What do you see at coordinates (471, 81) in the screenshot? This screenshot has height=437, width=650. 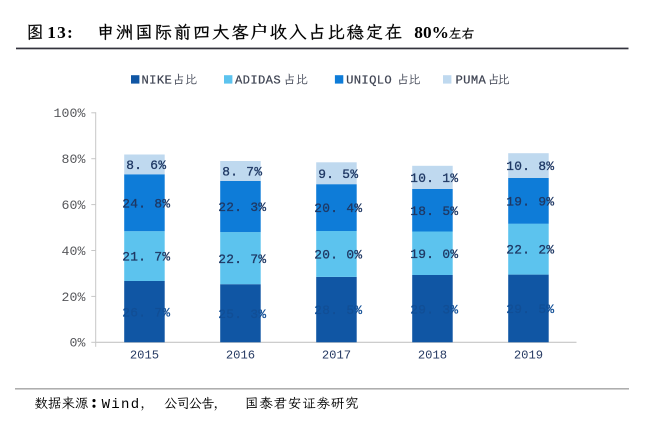 I see `svg-text: PUMA` at bounding box center [471, 81].